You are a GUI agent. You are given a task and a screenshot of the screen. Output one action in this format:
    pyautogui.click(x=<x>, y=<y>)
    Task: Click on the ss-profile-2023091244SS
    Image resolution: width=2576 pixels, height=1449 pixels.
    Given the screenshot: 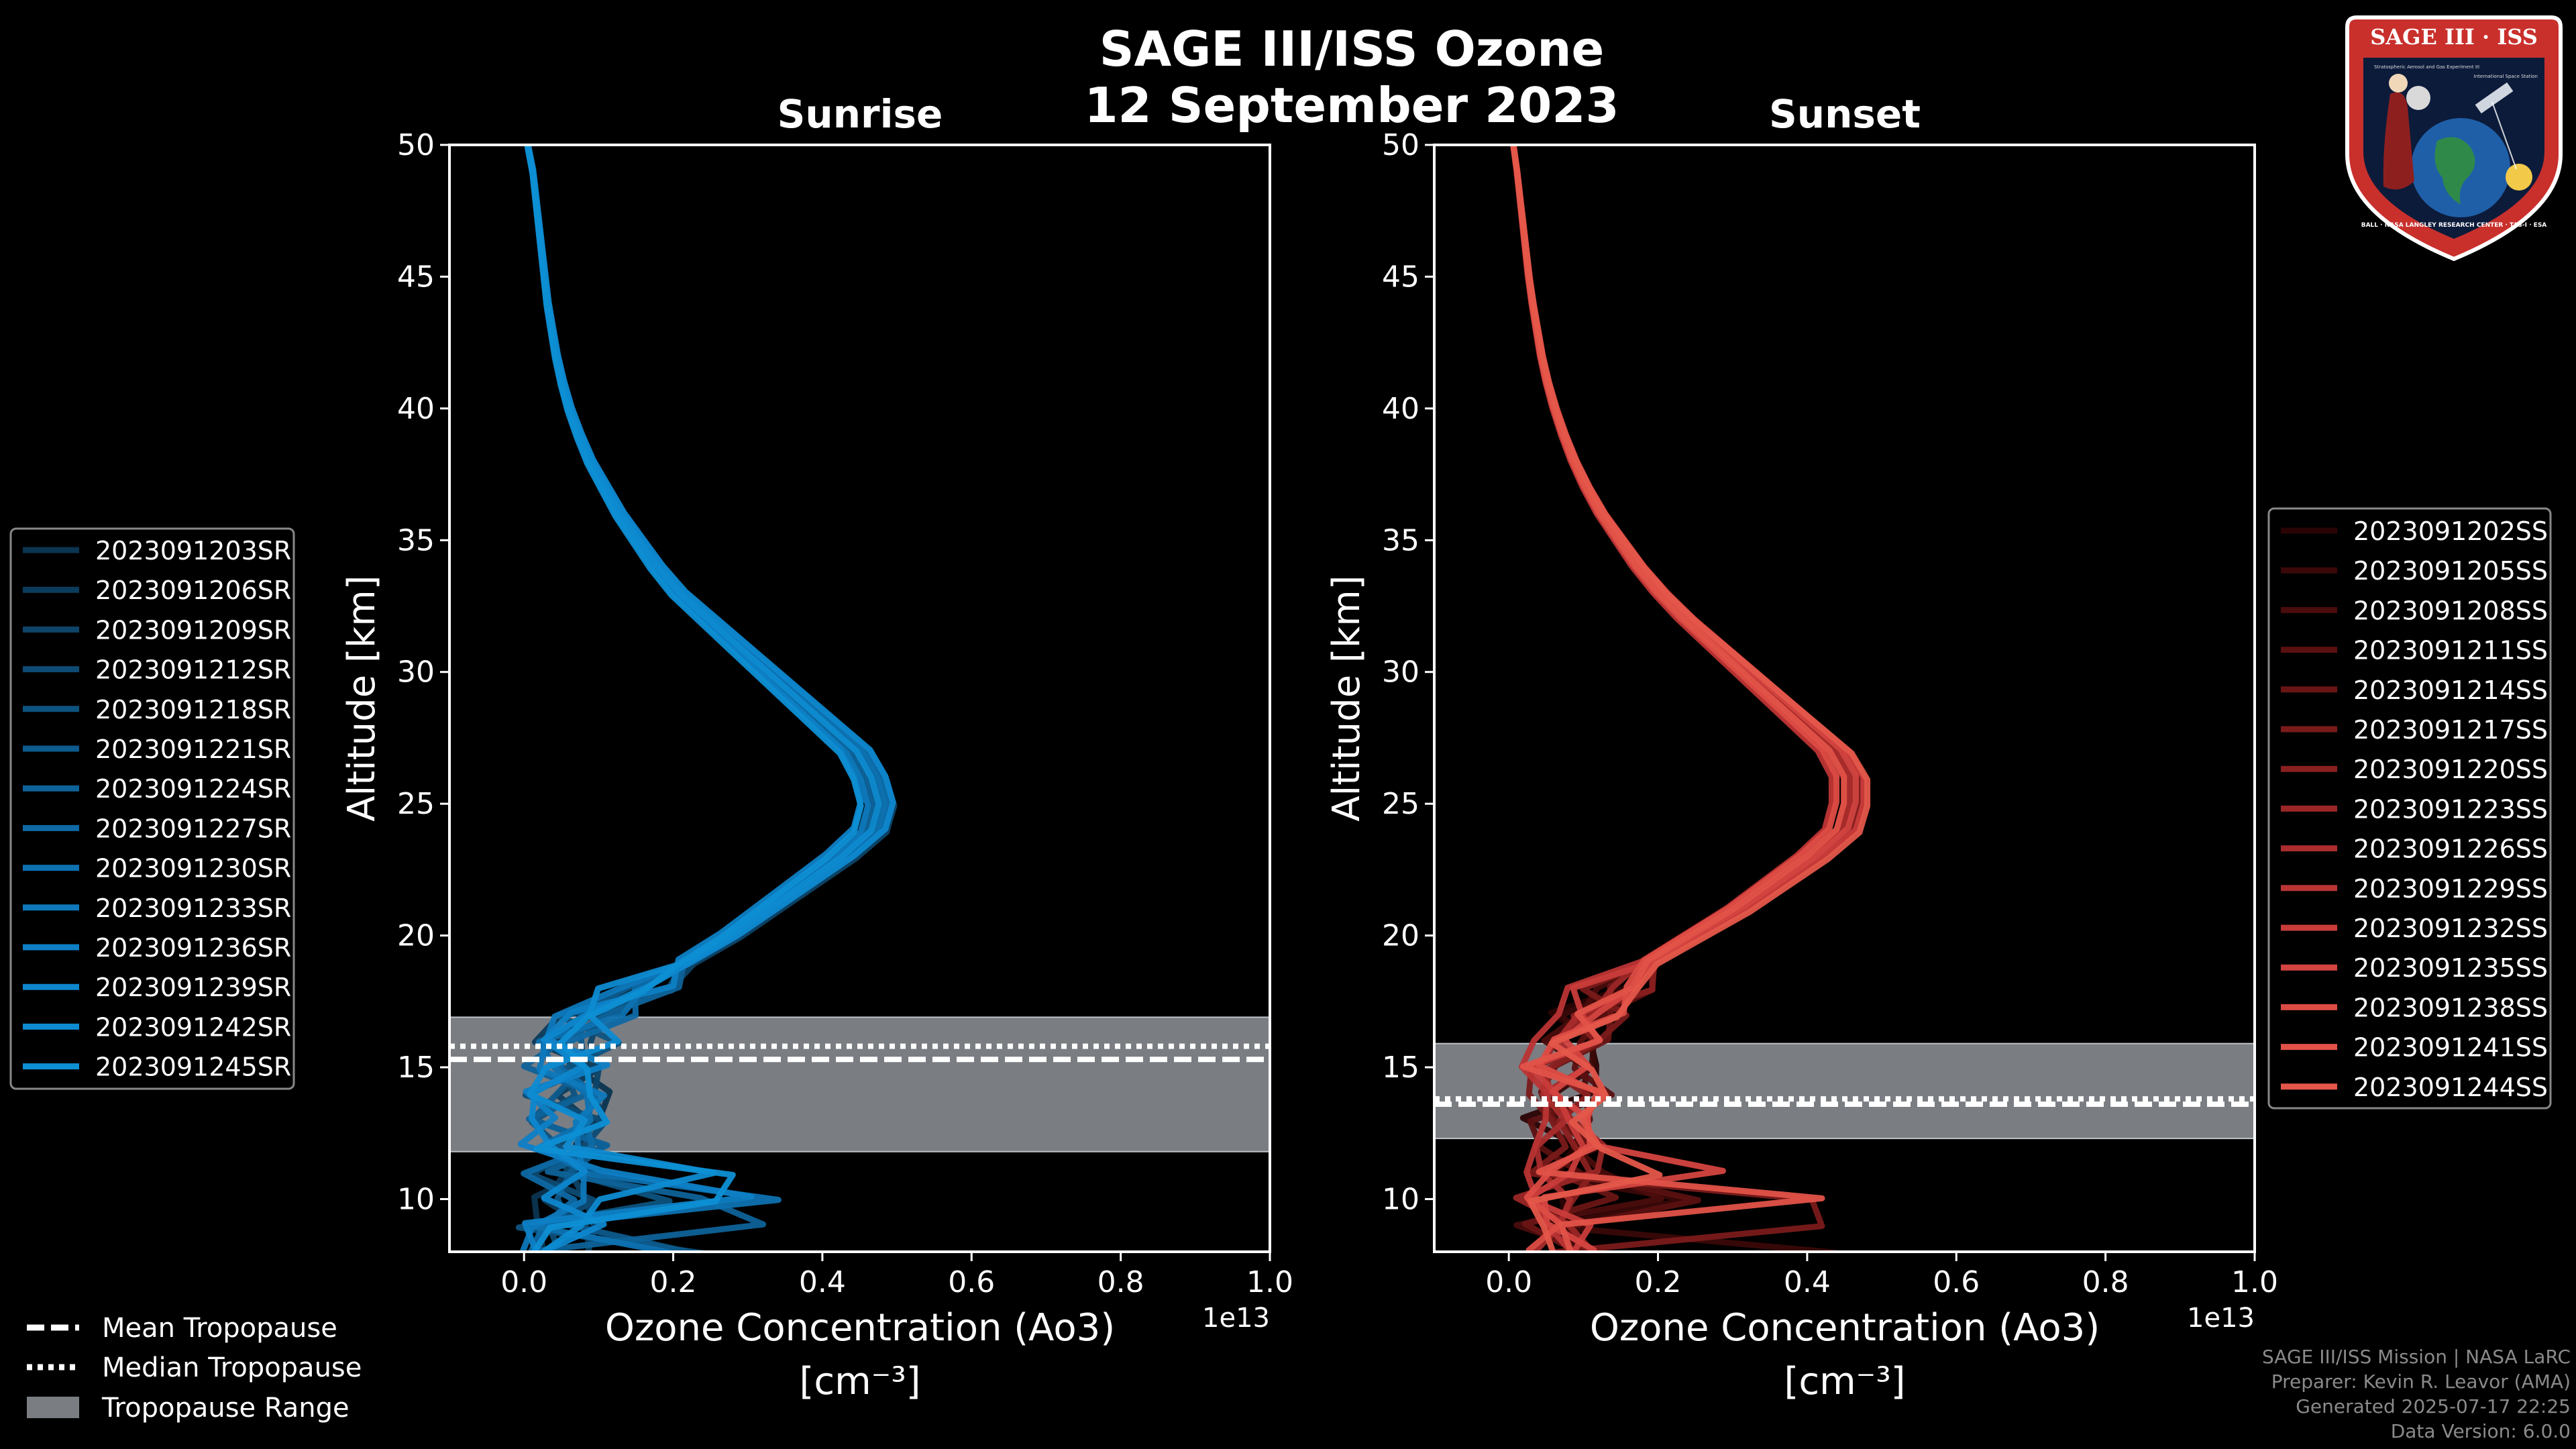 What is the action you would take?
    pyautogui.click(x=1690, y=698)
    